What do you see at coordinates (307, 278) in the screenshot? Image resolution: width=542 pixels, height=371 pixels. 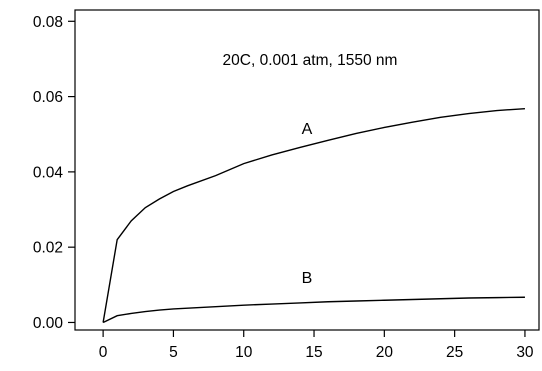 I see `series-label-b: B` at bounding box center [307, 278].